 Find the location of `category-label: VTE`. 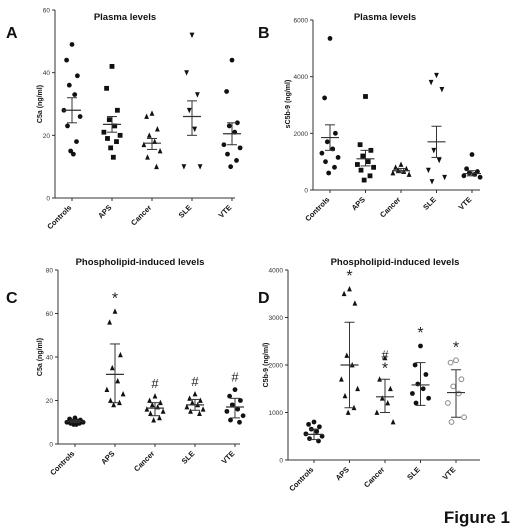

category-label: VTE is located at coordinates (465, 203).